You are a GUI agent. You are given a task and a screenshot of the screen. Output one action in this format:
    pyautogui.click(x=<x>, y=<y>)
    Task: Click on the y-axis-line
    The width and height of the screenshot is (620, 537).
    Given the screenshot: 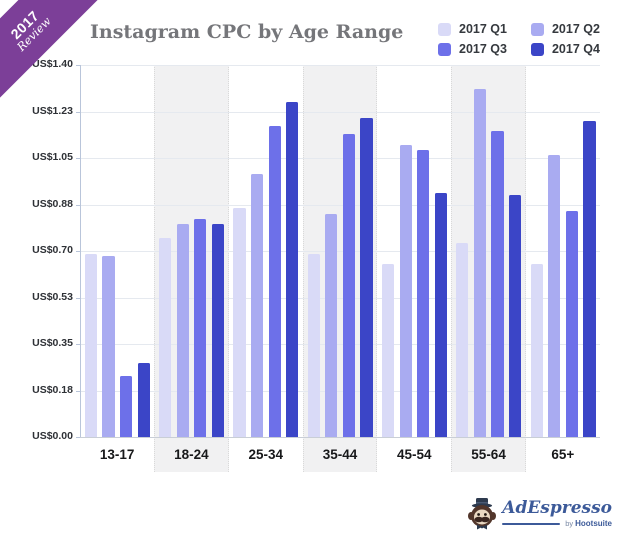 What is the action you would take?
    pyautogui.click(x=80, y=251)
    